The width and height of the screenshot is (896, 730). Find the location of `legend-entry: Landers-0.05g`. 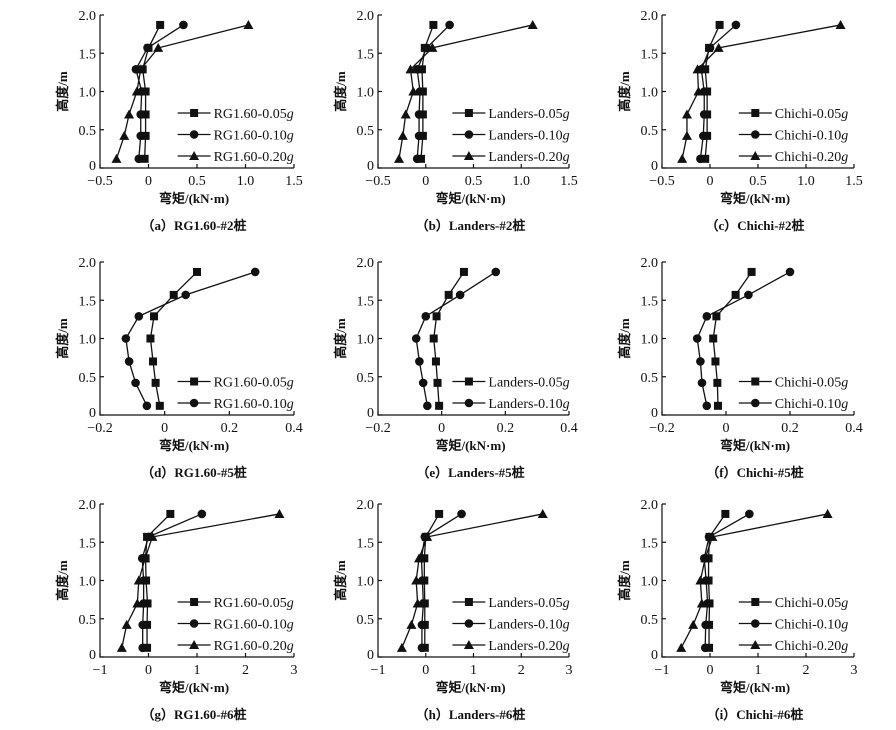

legend-entry: Landers-0.05g is located at coordinates (511, 383).